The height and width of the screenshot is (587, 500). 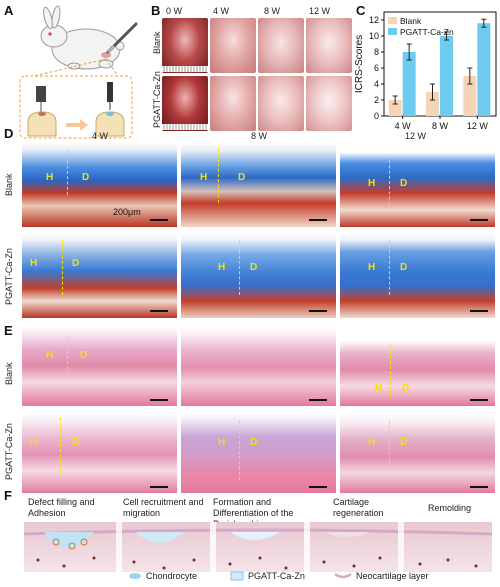 I want to click on legend-chondrocyte: Chondrocyte, so click(x=172, y=576).